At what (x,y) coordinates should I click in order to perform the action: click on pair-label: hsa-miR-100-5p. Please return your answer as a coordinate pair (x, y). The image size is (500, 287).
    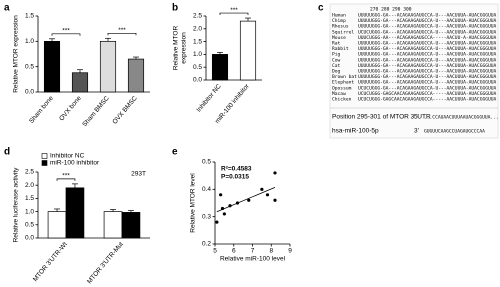
    Looking at the image, I should click on (355, 131).